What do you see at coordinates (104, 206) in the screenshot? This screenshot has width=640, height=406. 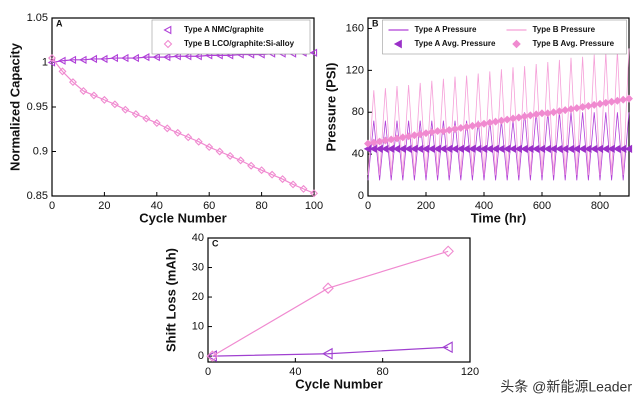 I see `x-tick-label: 20` at bounding box center [104, 206].